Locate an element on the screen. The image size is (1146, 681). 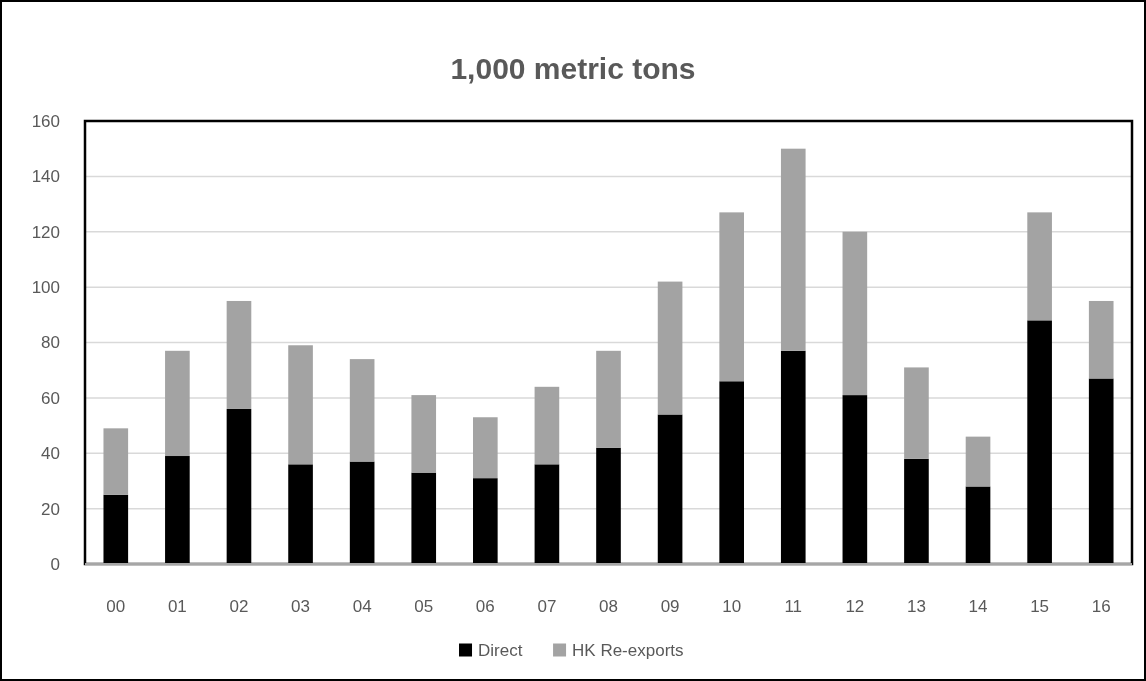
x-tick-label: 01 is located at coordinates (177, 606).